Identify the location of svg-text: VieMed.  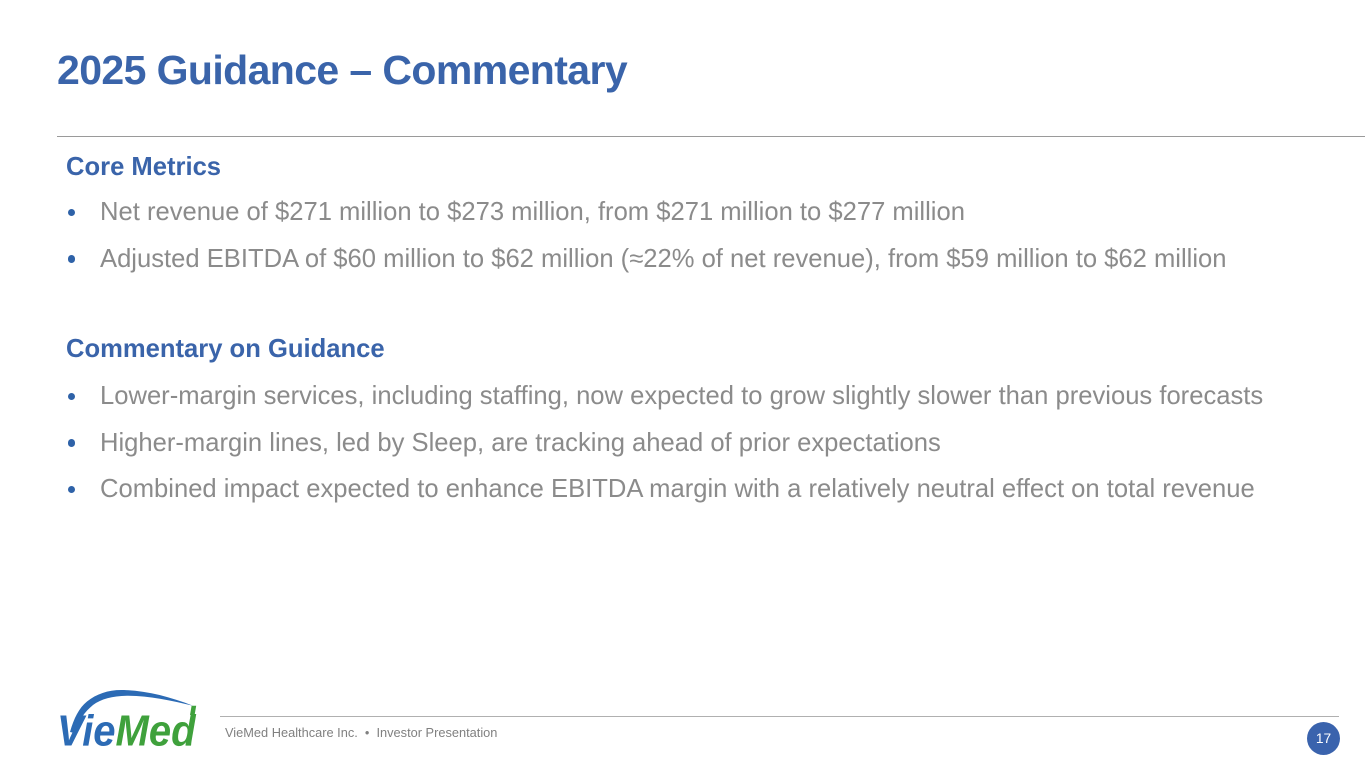
(127, 728).